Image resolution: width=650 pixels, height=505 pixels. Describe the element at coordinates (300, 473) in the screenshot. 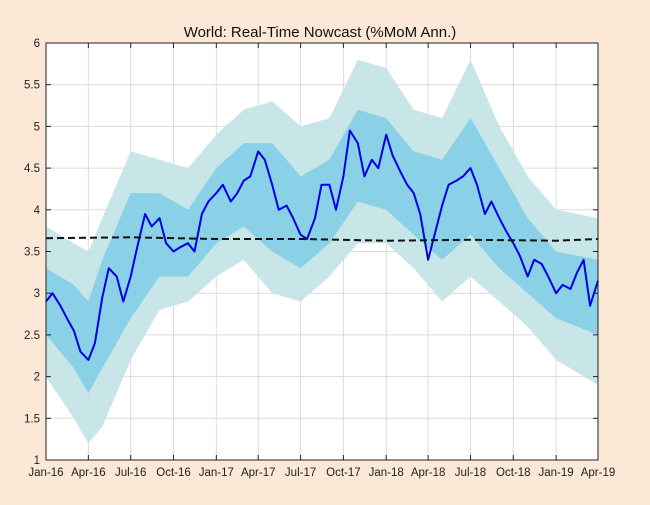

I see `x-tick-label: Jul-17` at that location.